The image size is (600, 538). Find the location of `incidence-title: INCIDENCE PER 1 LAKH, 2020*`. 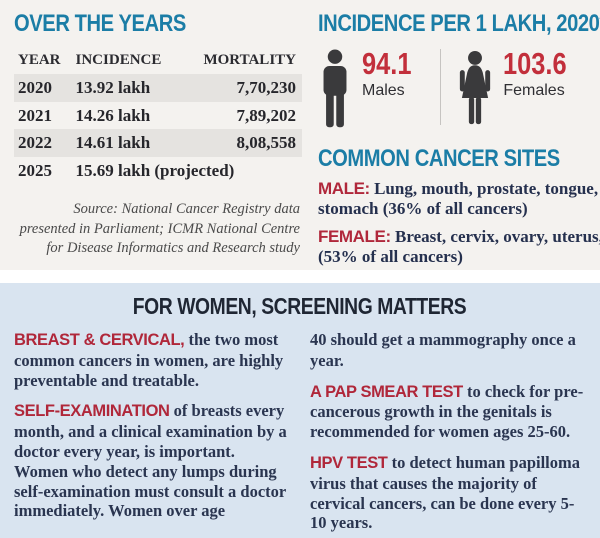

incidence-title: INCIDENCE PER 1 LAKH, 2020* is located at coordinates (459, 23).